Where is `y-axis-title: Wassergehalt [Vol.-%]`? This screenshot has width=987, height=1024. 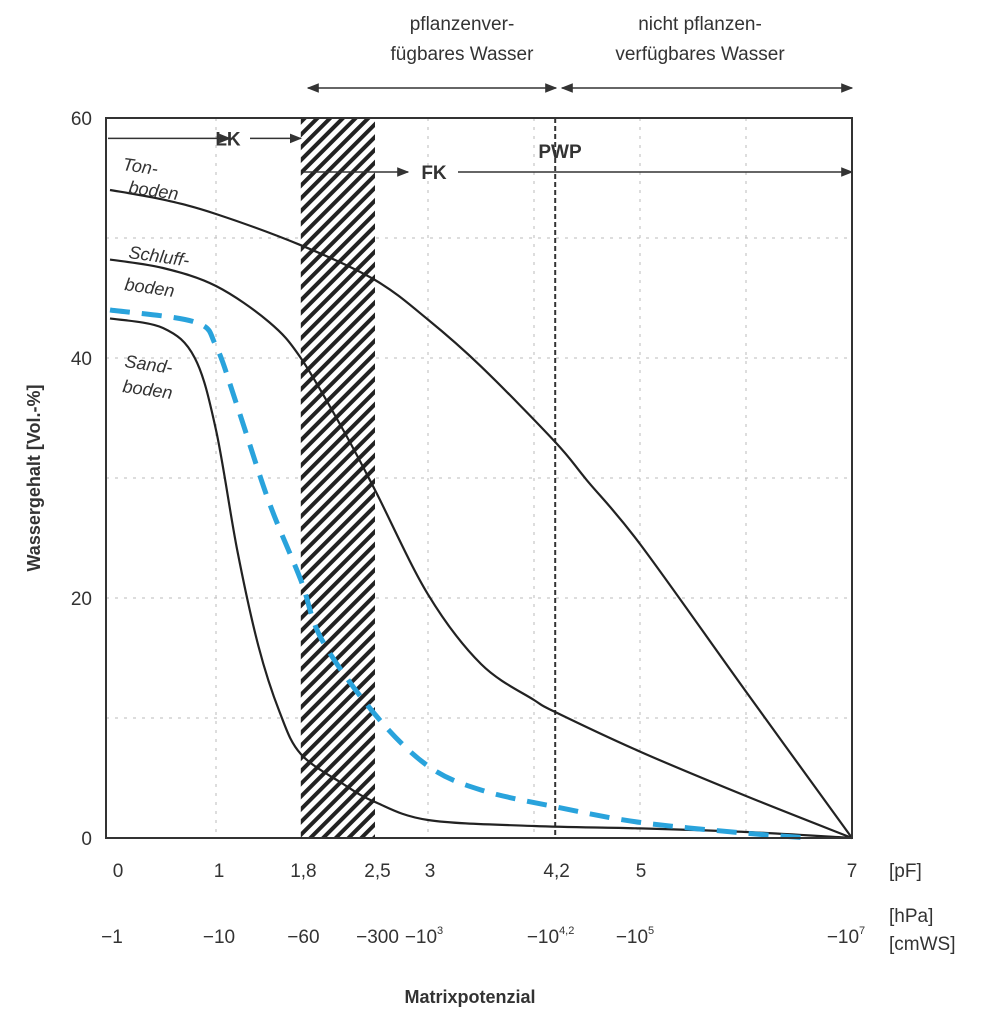 y-axis-title: Wassergehalt [Vol.-%] is located at coordinates (34, 477).